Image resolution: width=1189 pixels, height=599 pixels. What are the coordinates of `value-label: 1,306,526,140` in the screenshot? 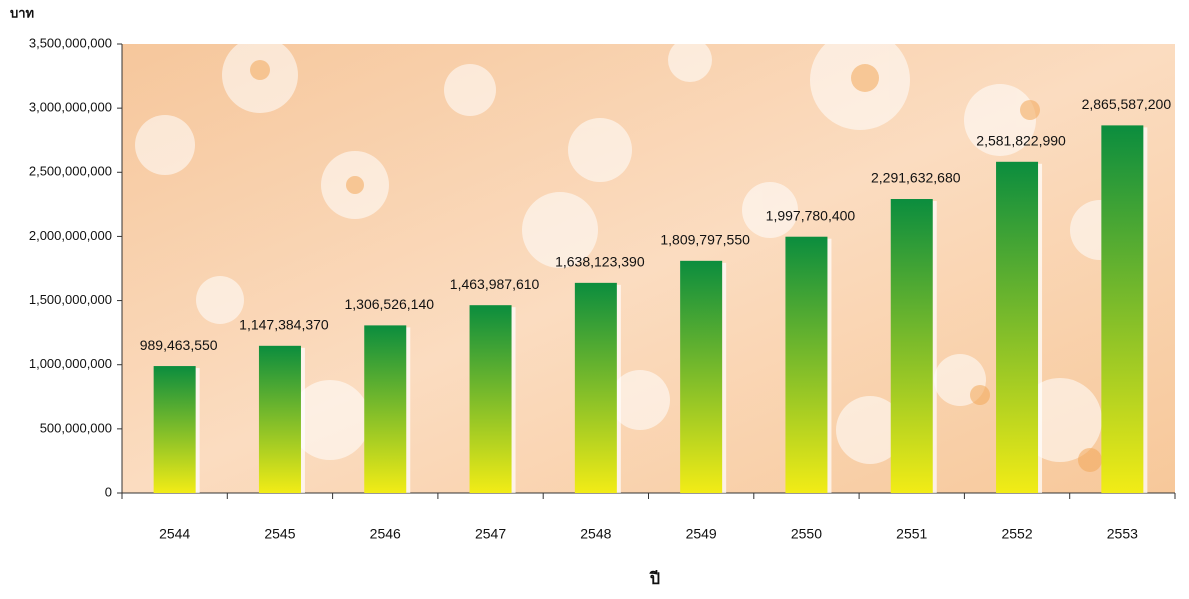 It's located at (389, 304).